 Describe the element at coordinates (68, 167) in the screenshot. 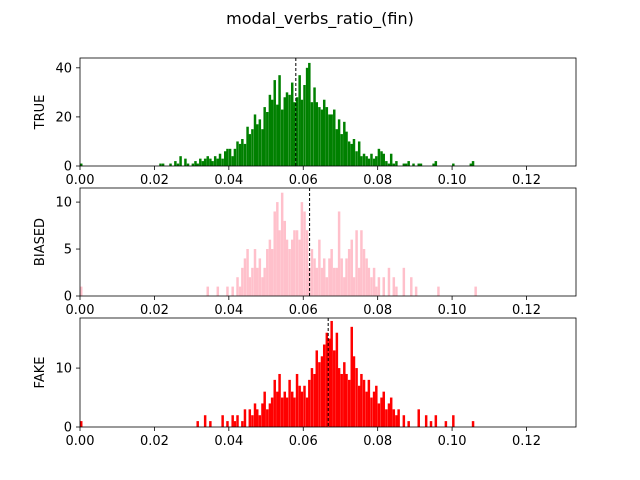

I see `true-y-tick-label: 0` at that location.